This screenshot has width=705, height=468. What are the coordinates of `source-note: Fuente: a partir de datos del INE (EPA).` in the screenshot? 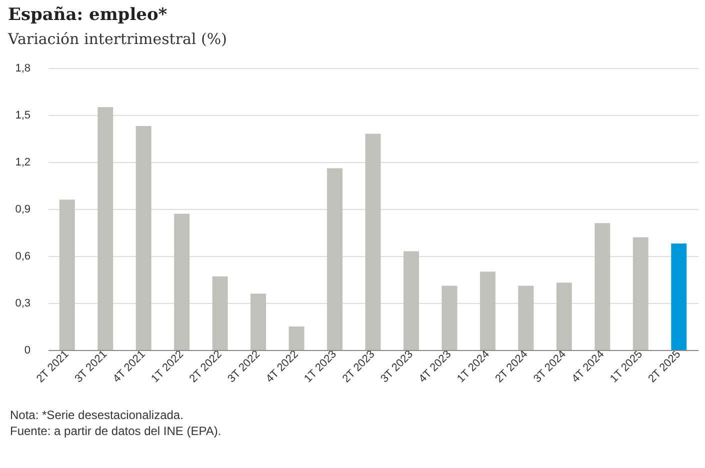 It's located at (116, 431).